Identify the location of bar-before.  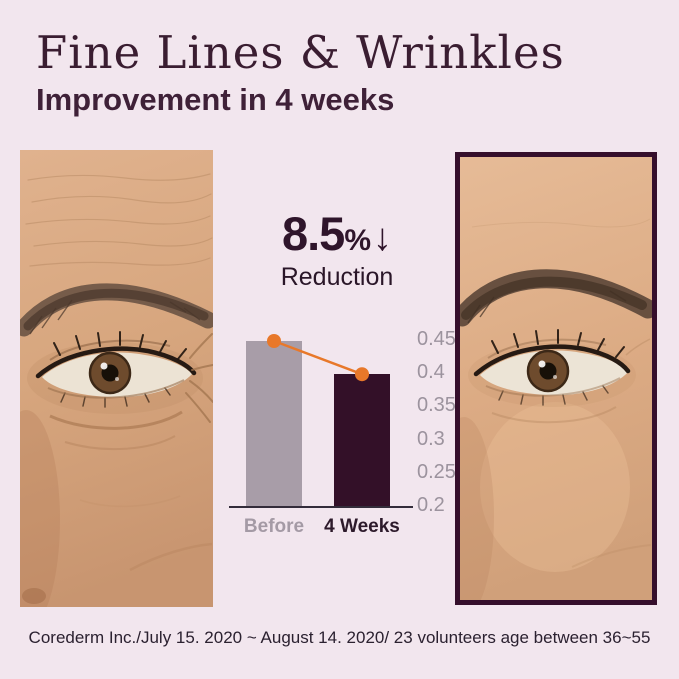
(274, 424).